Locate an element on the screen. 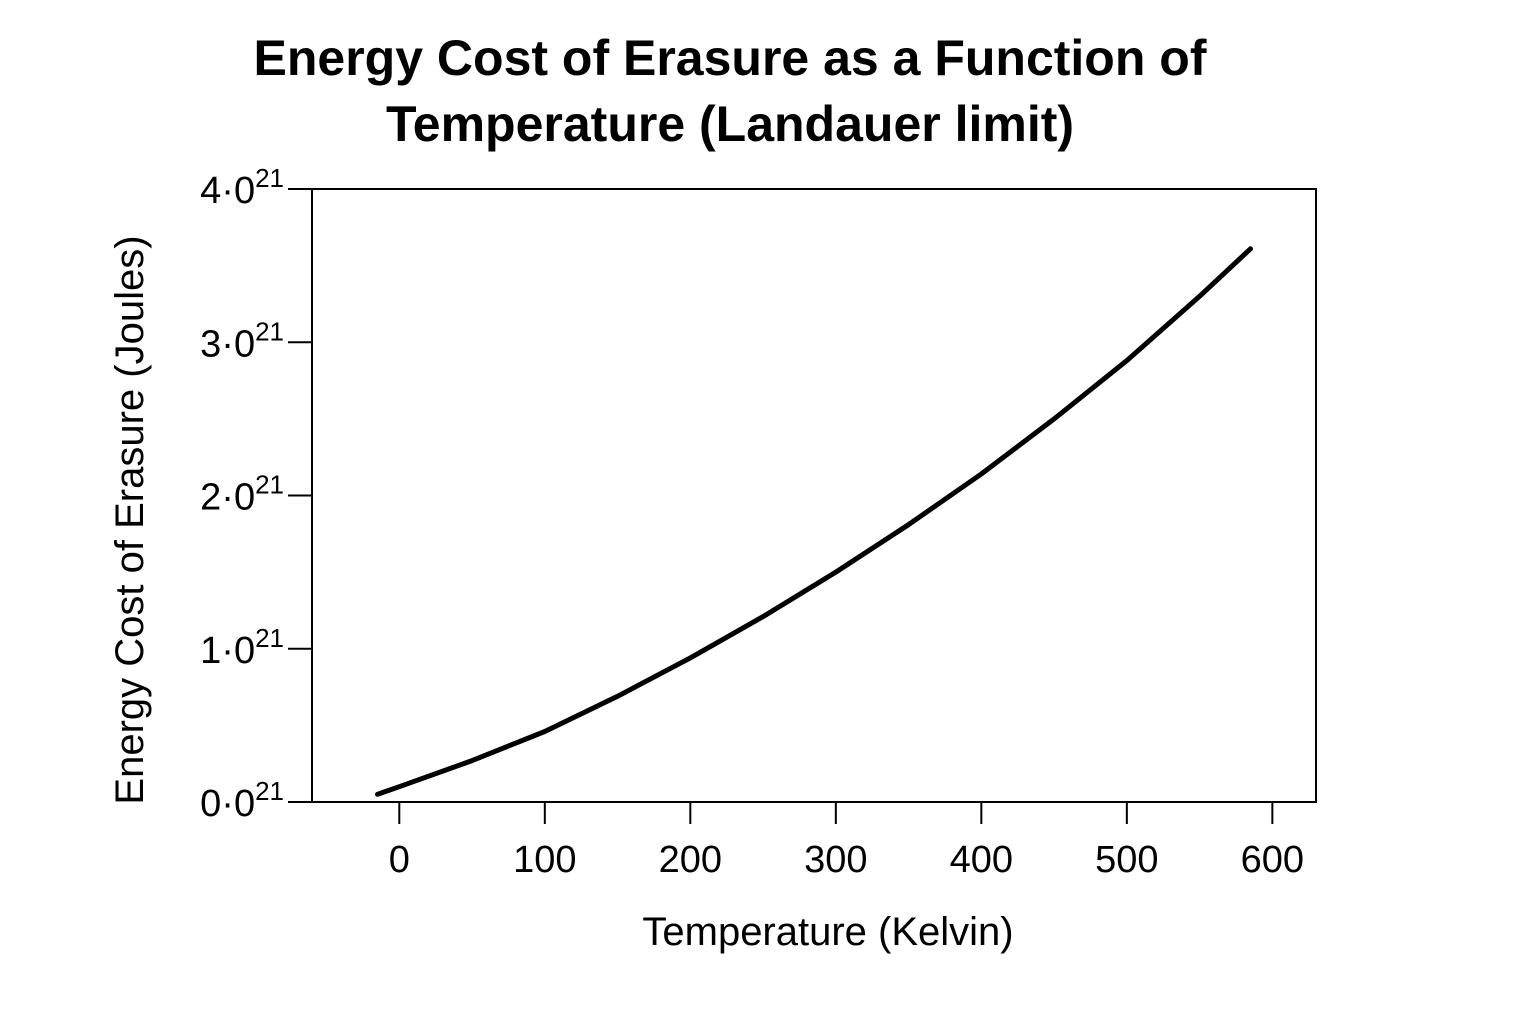  y-axis-label: Energy Cost of Erasure (Joules) is located at coordinates (130, 519).